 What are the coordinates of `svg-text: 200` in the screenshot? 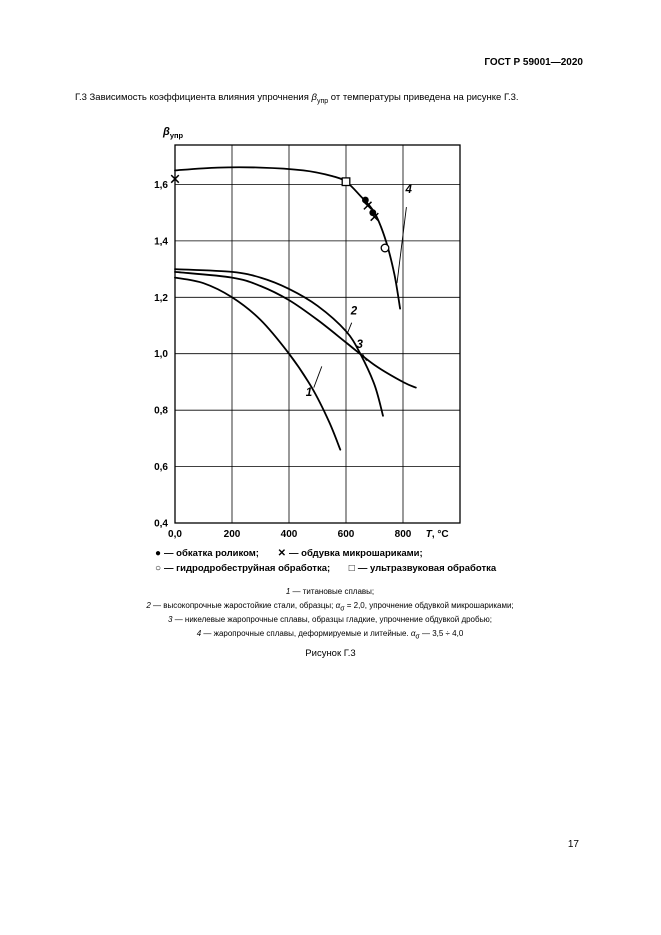 It's located at (232, 534).